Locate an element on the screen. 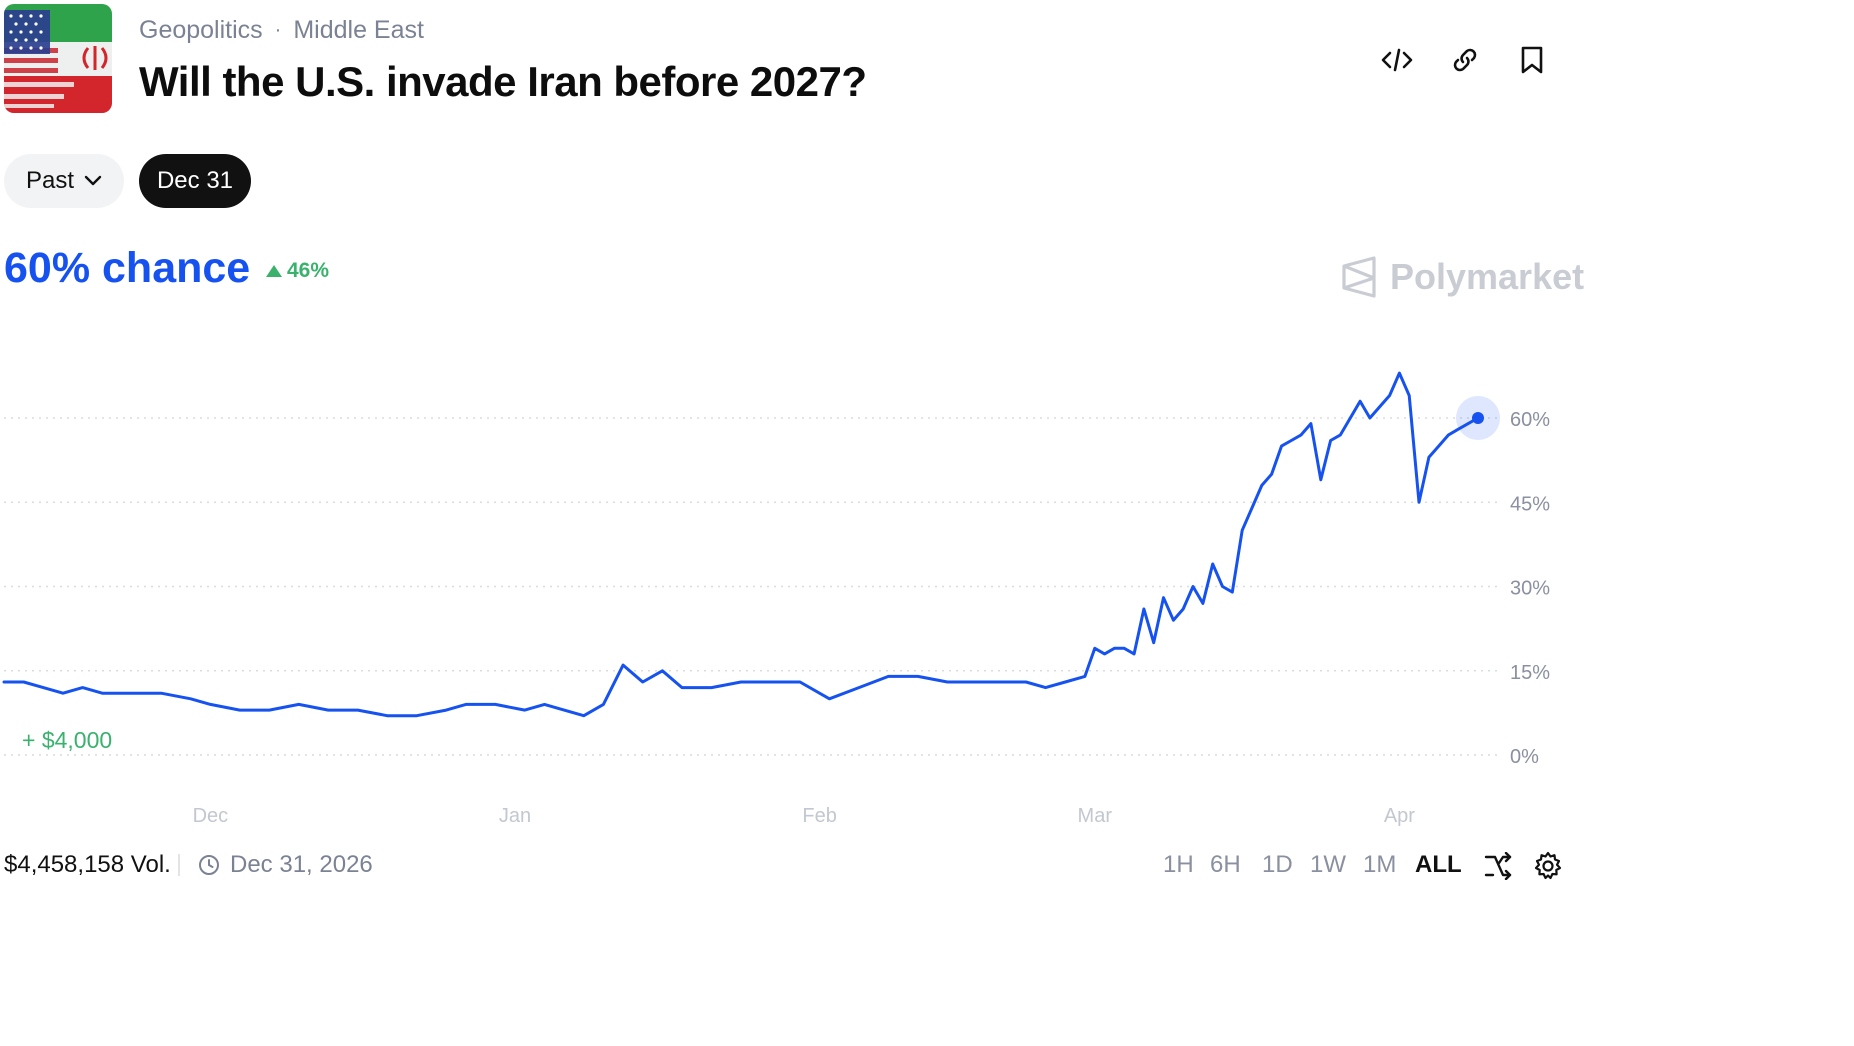 This screenshot has width=1854, height=1046. link-icon is located at coordinates (1465, 60).